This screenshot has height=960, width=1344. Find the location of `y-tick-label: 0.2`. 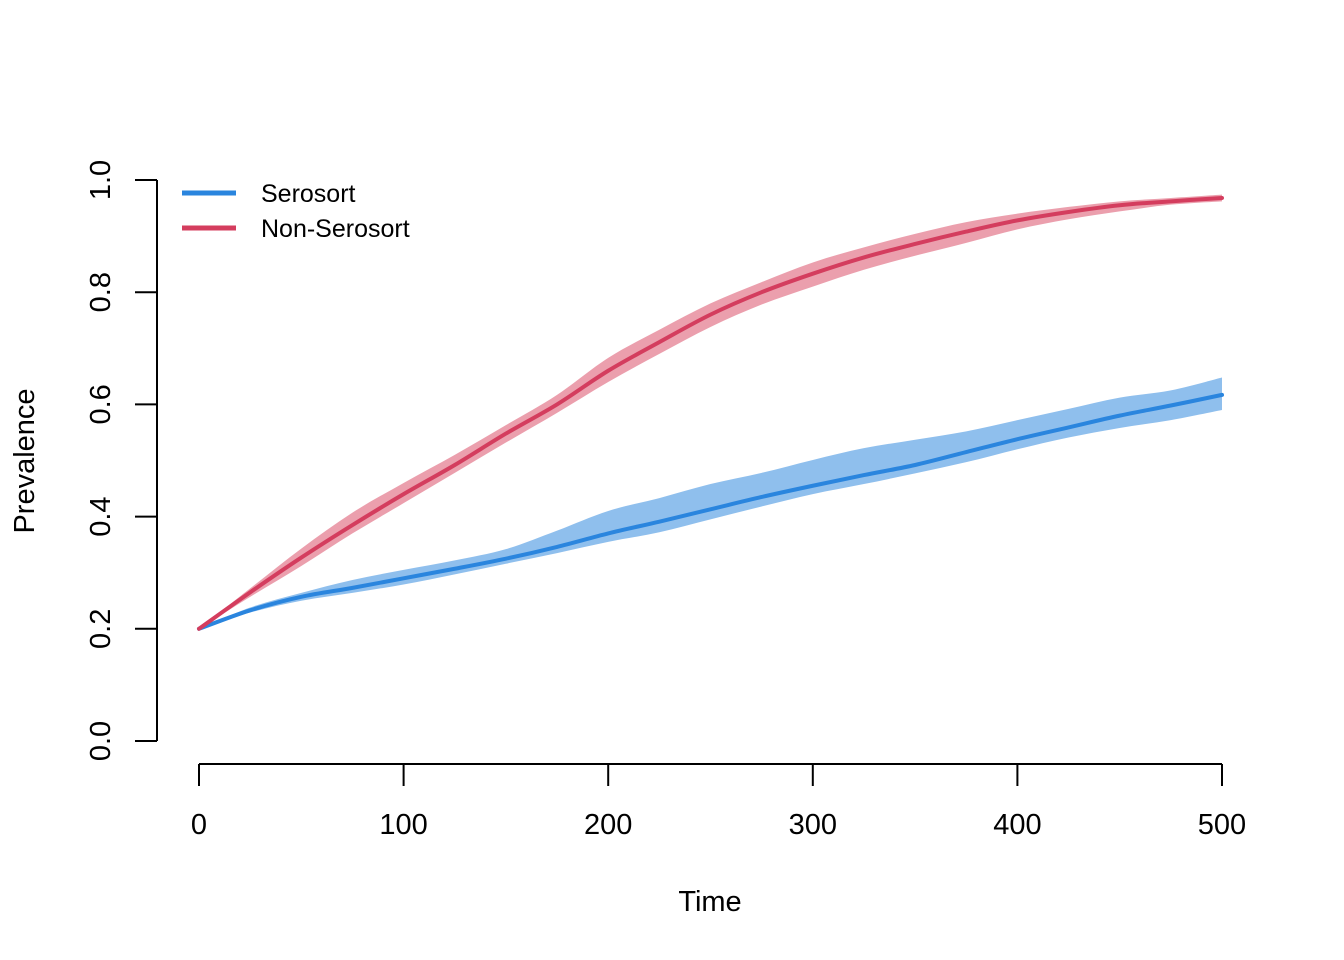

y-tick-label: 0.2 is located at coordinates (101, 629).